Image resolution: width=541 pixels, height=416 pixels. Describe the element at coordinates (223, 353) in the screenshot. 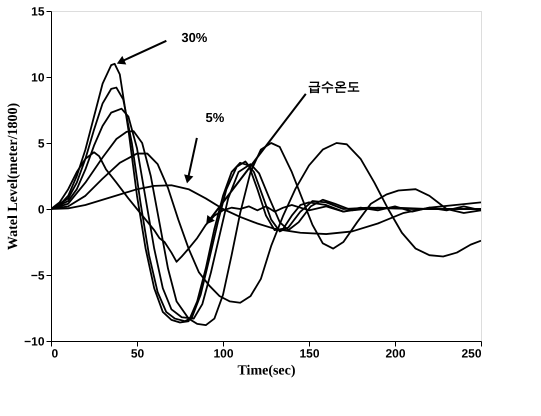

I see `x-tick-label: 100` at that location.